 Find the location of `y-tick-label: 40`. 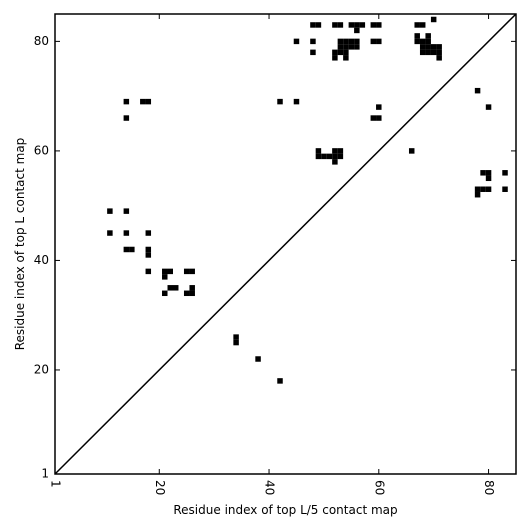

y-tick-label: 40 is located at coordinates (41, 260).